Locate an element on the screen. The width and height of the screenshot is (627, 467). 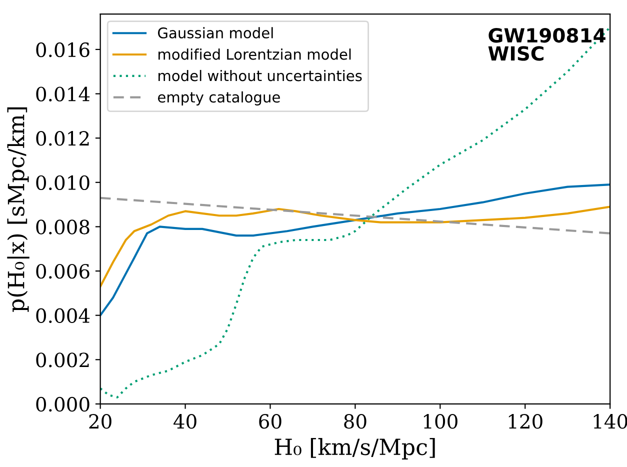
y-tick-label: 0.014 is located at coordinates (63, 94).